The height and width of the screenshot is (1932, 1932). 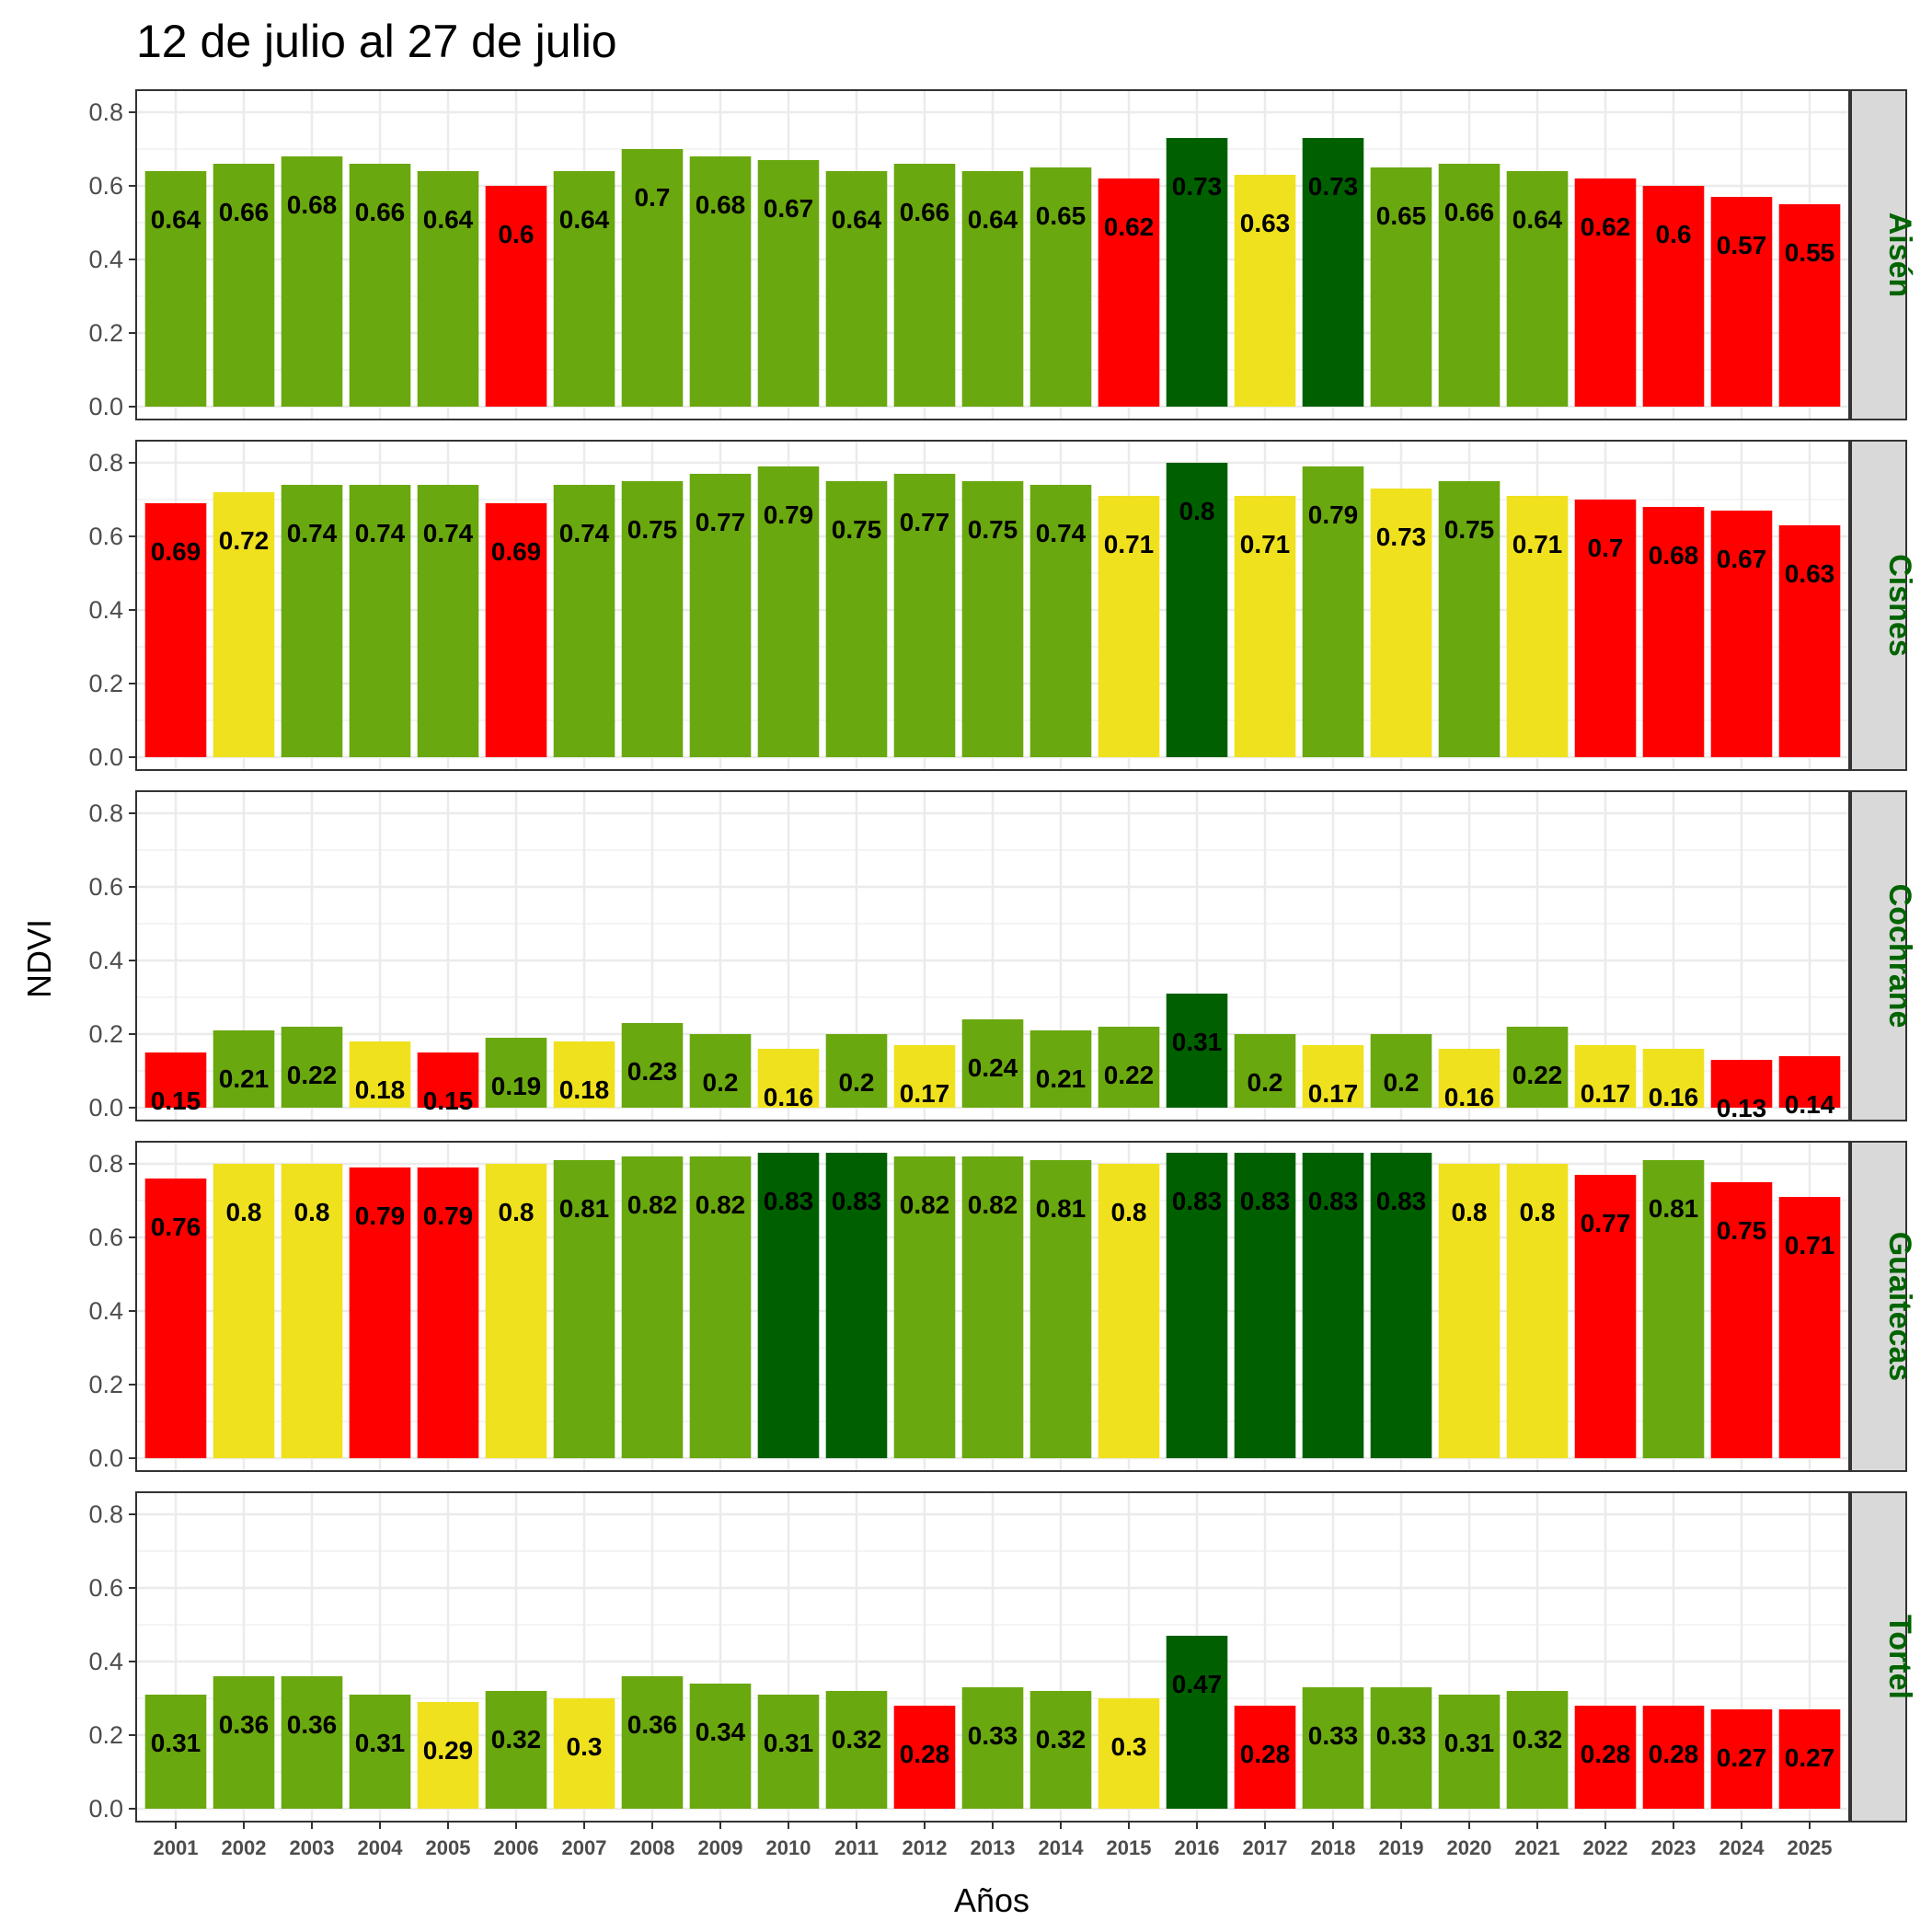 What do you see at coordinates (1333, 1847) in the screenshot?
I see `x-tick-label: 2018` at bounding box center [1333, 1847].